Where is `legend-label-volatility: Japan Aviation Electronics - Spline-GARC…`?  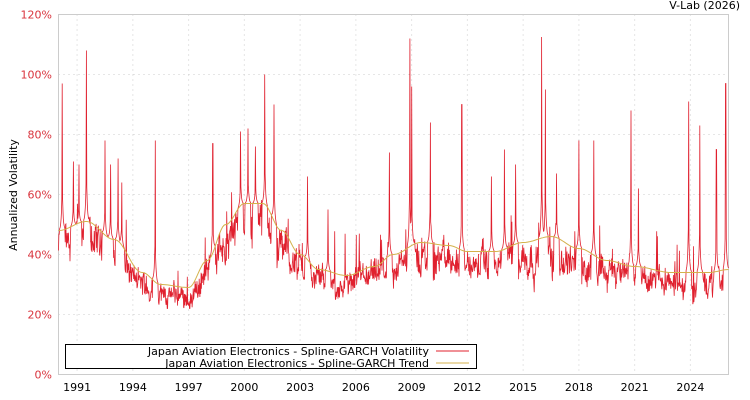 legend-label-volatility: Japan Aviation Electronics - Spline-GARC… is located at coordinates (288, 351).